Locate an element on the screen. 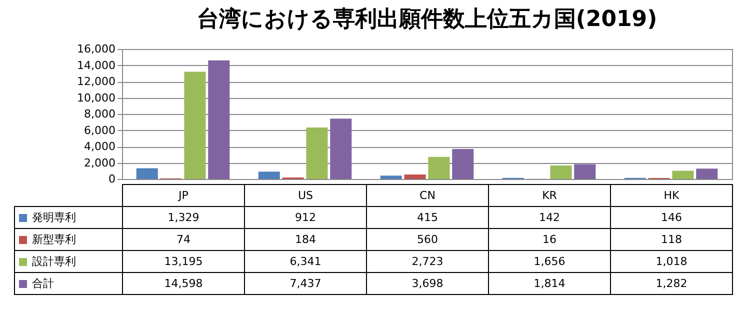 The height and width of the screenshot is (331, 741). data-label: 6,341 is located at coordinates (305, 261).